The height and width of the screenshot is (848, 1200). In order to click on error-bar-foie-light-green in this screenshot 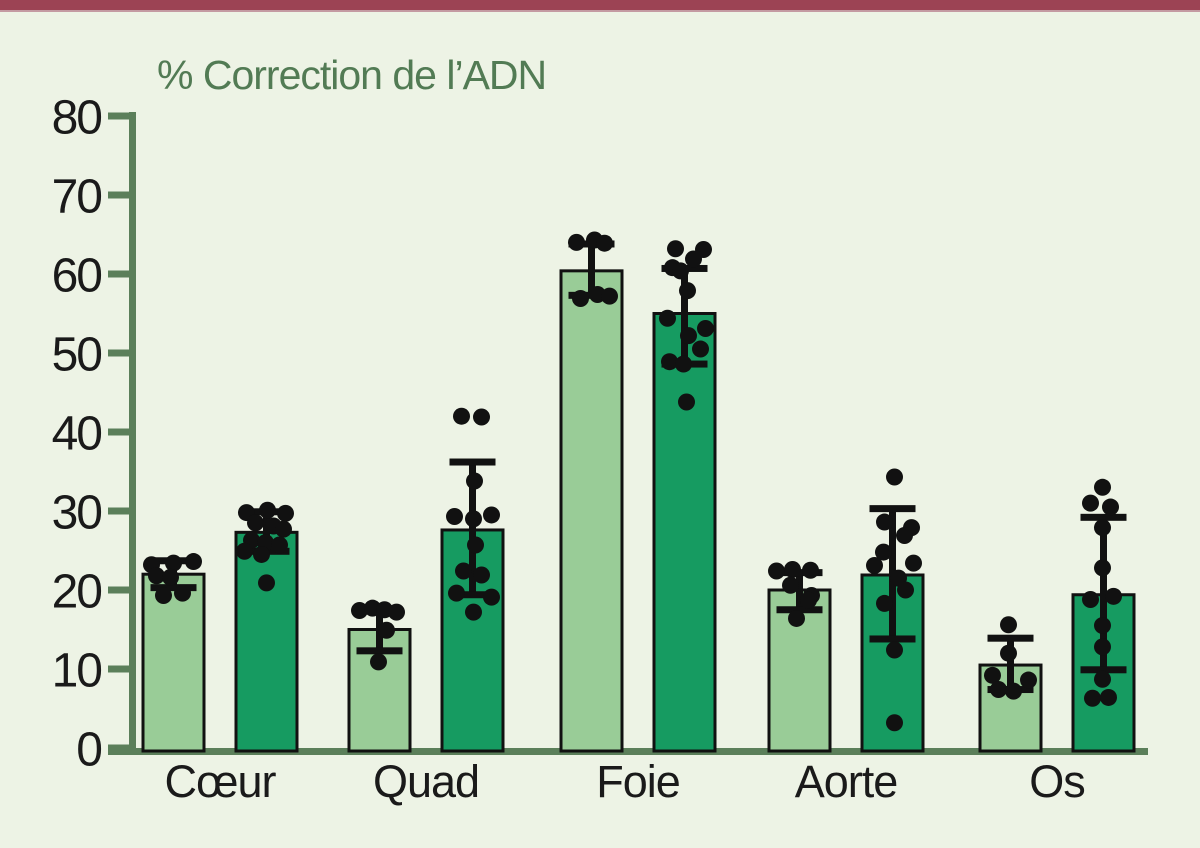, I will do `click(591, 269)`.